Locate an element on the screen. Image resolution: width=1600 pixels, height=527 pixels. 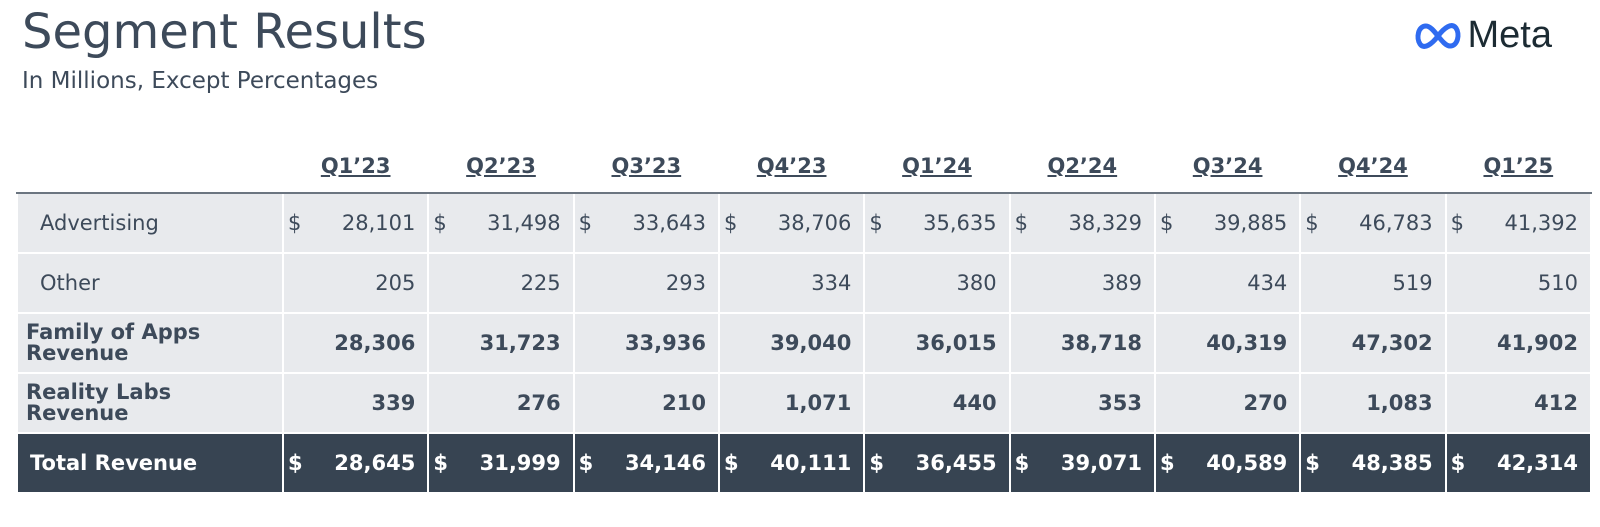
value: 31,498 is located at coordinates (524, 223).